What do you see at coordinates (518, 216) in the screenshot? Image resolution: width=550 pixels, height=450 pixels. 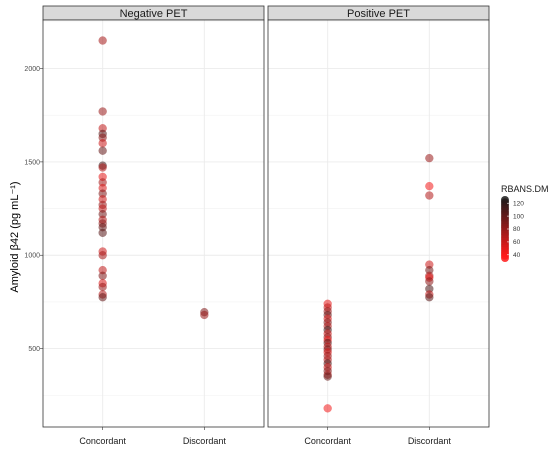 I see `legend-tick-label: 100` at bounding box center [518, 216].